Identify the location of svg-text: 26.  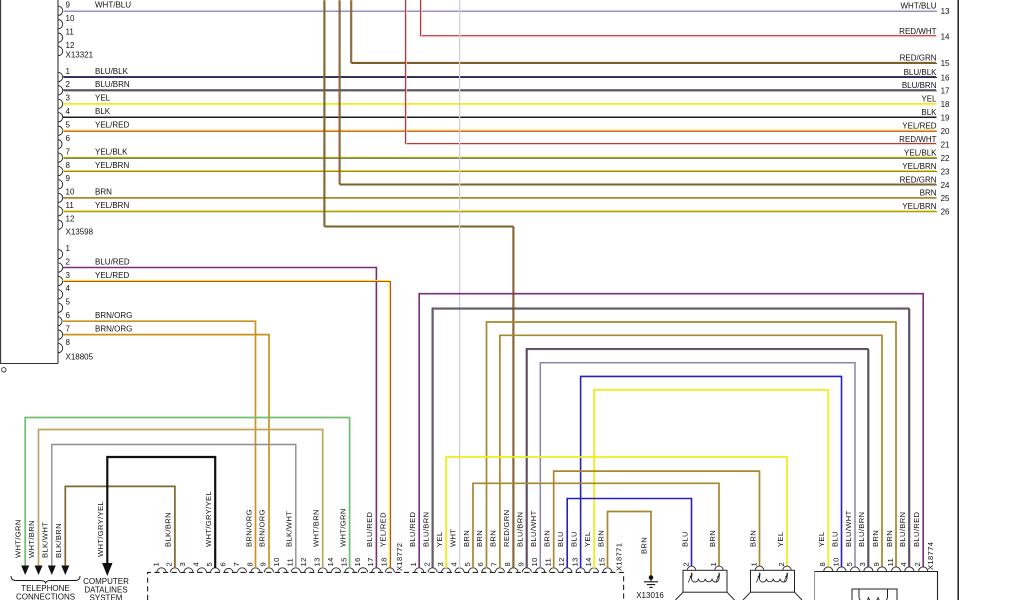
(945, 212).